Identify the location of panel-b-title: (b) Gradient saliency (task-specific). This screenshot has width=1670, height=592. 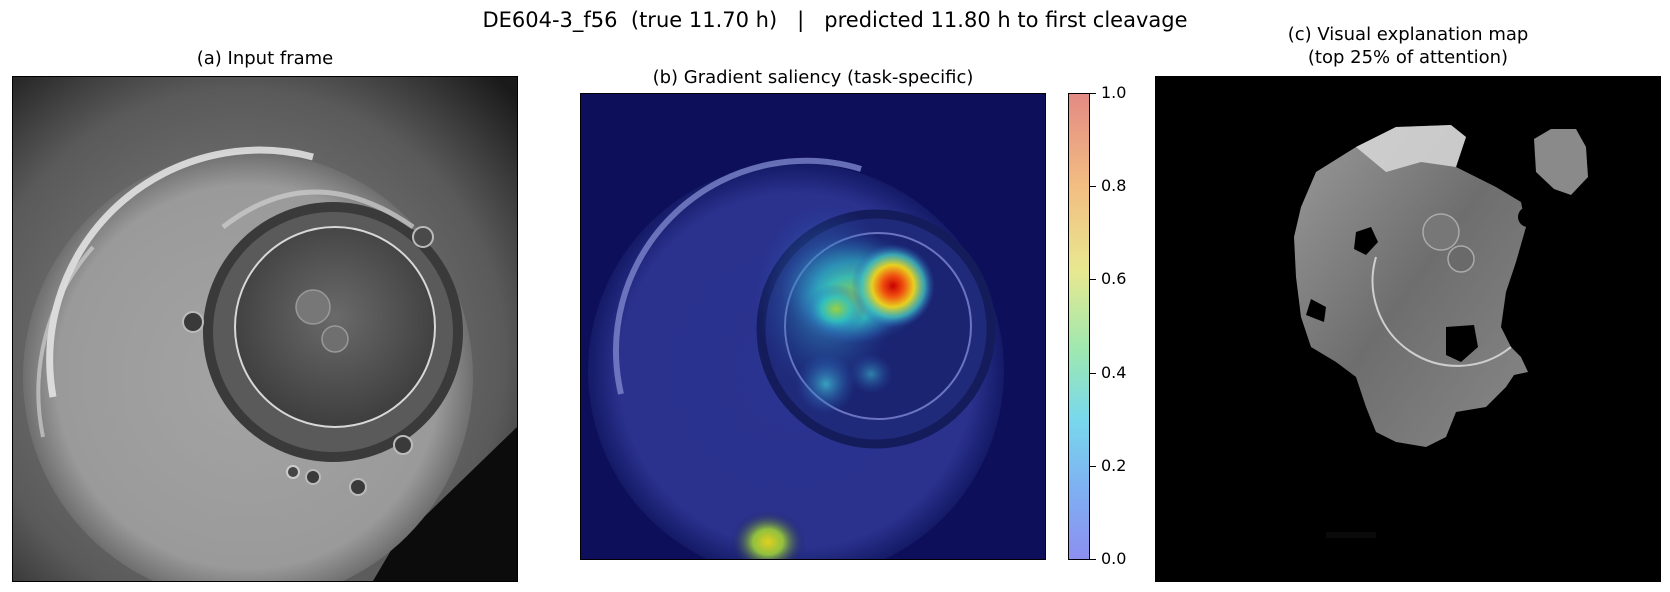
(813, 77).